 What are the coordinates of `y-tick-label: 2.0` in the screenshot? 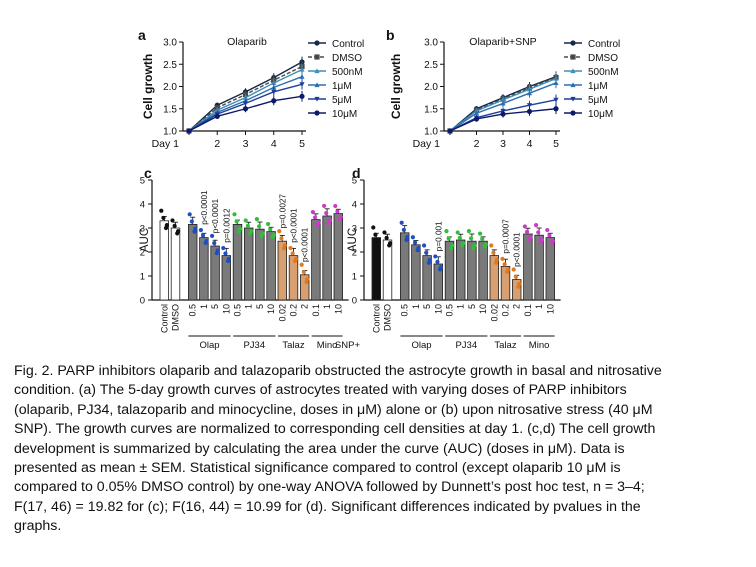 It's located at (170, 87).